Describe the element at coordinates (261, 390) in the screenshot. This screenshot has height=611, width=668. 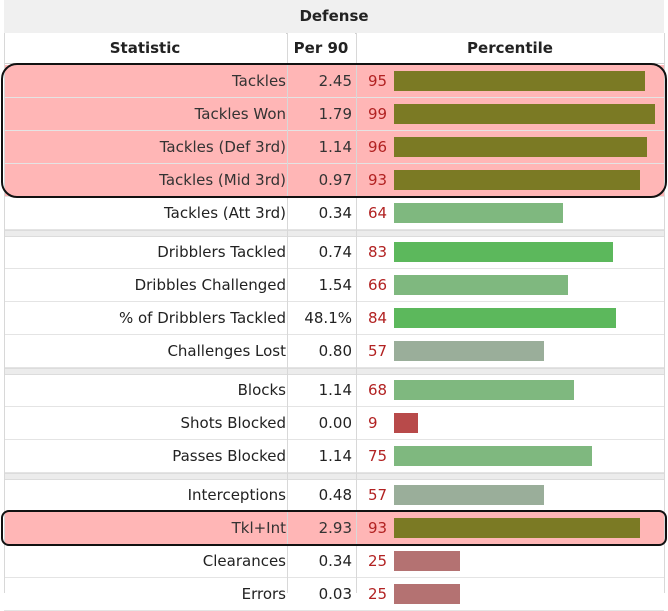
I see `row-statistic: Blocks` at that location.